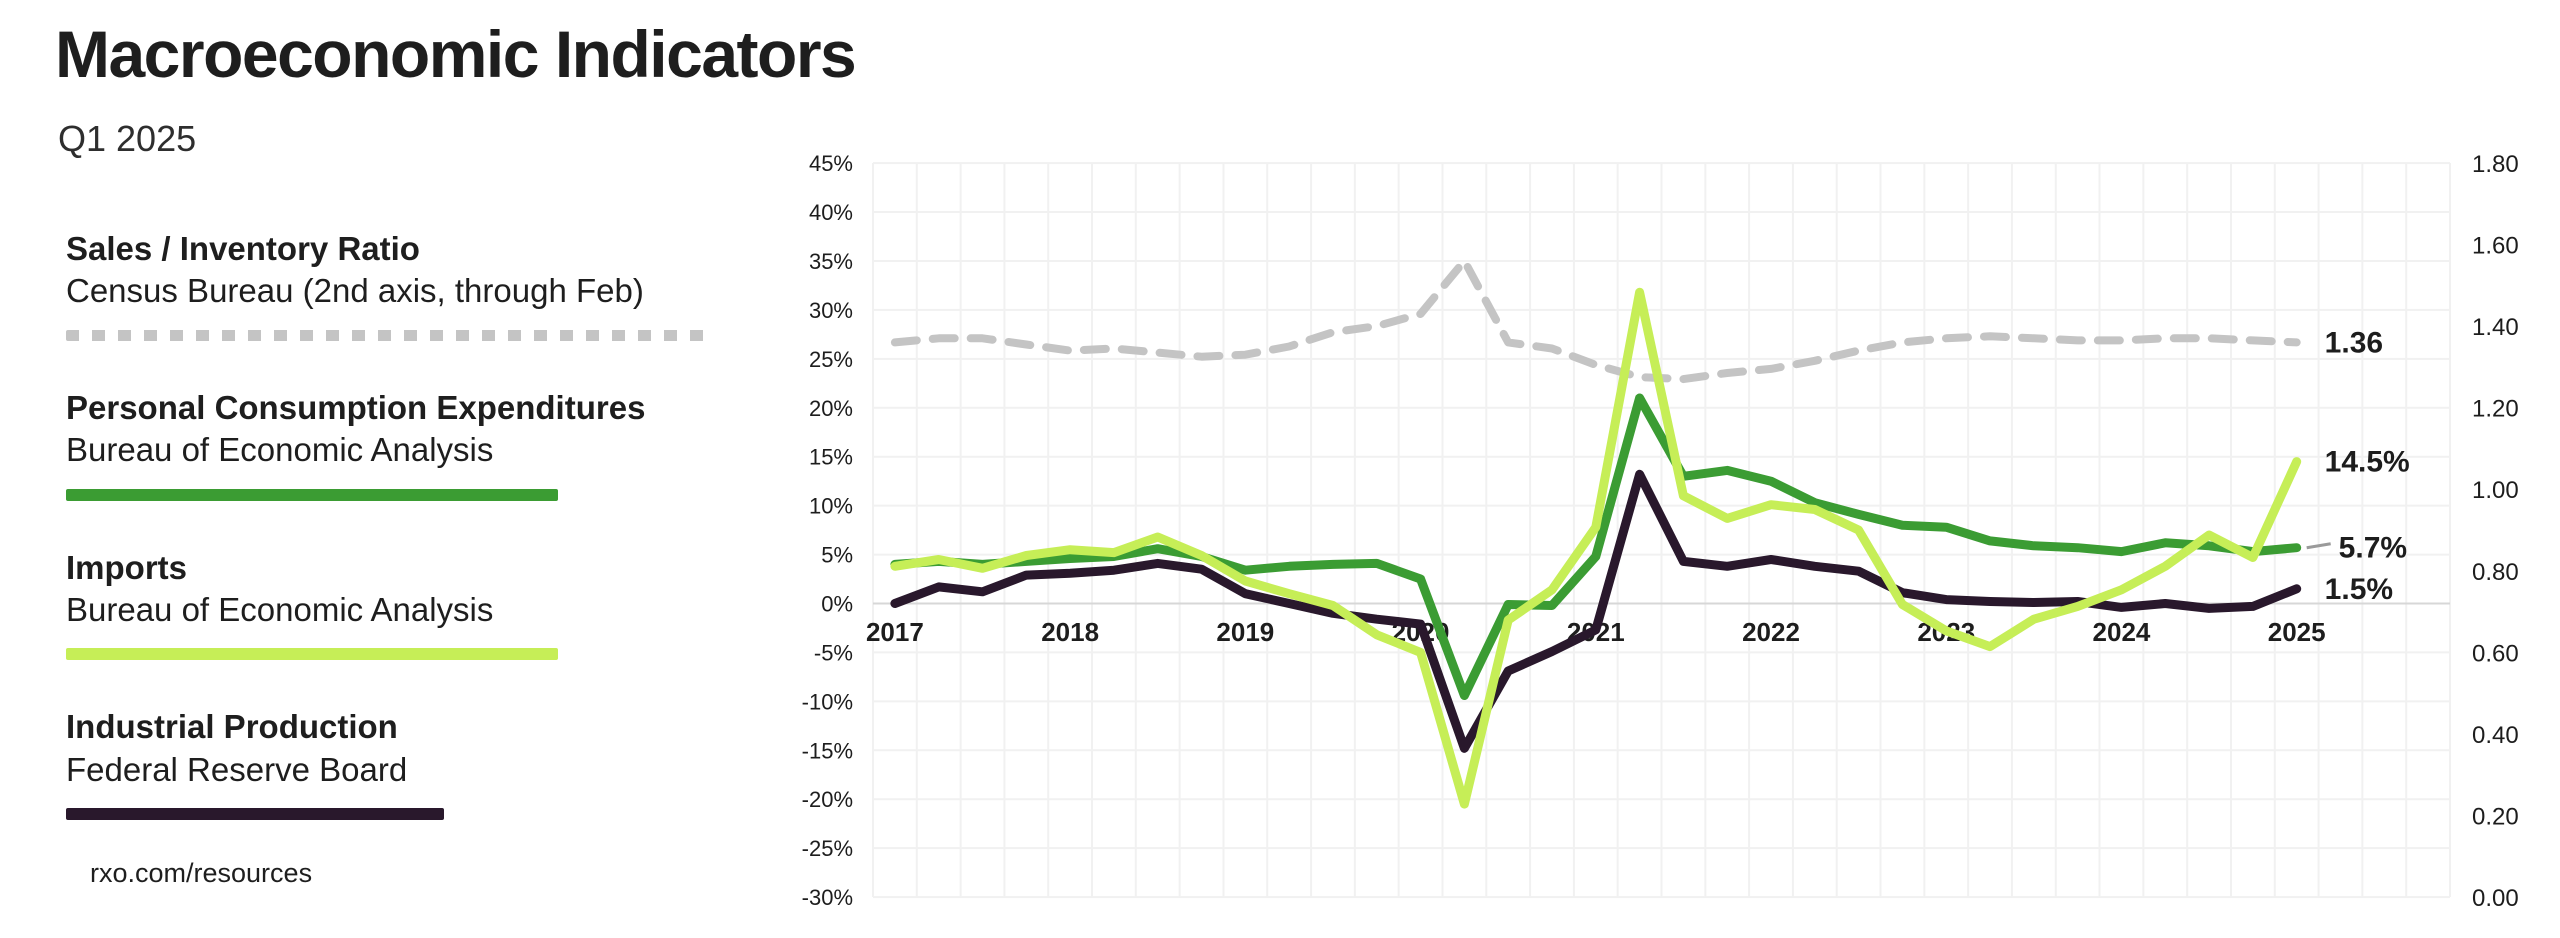 This screenshot has height=938, width=2560. I want to click on svg-text: 1.20, so click(2495, 409).